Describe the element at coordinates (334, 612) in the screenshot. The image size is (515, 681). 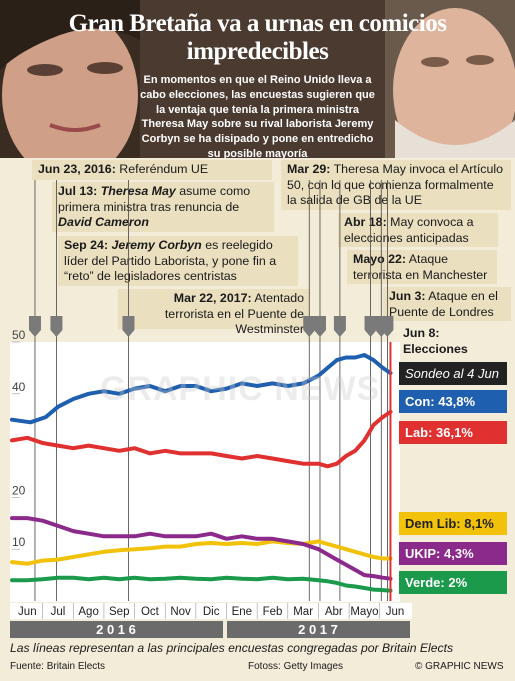
I see `month-label: Abr` at that location.